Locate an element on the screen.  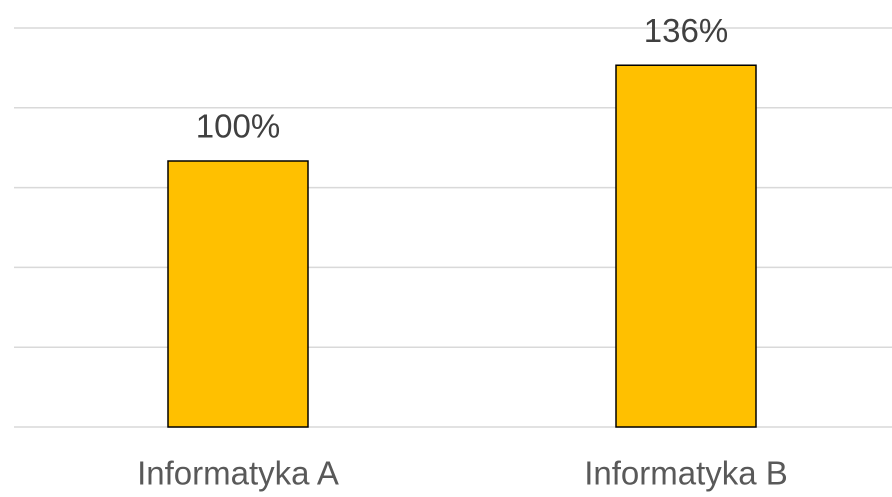
value-label: 136% is located at coordinates (686, 30).